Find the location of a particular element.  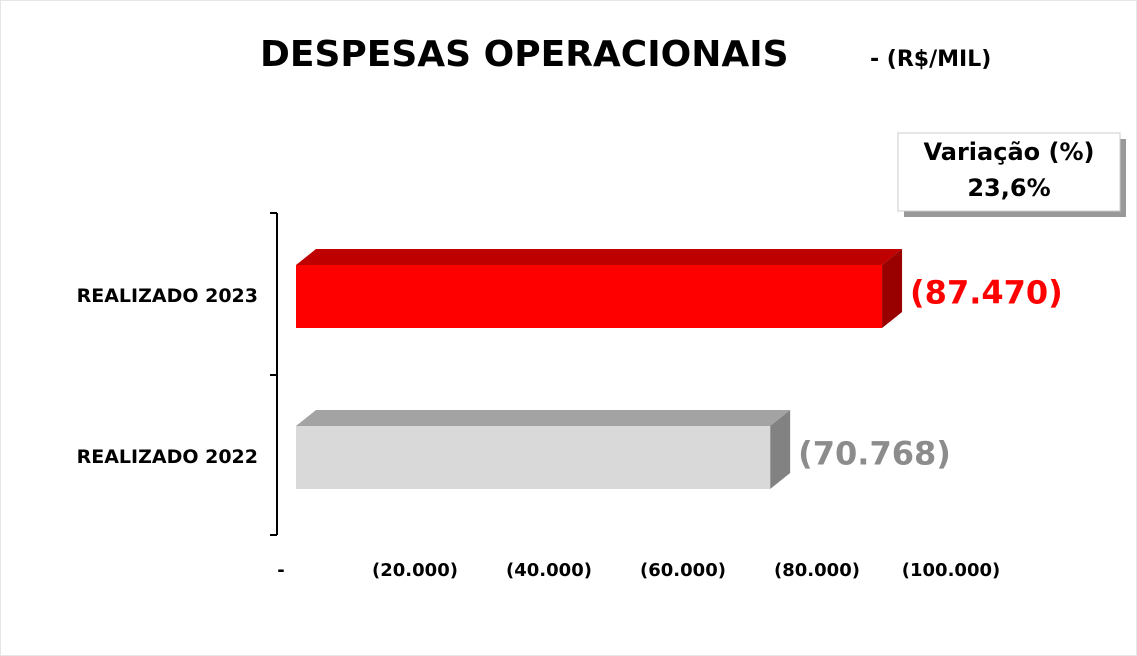

x-tick-label: (100.000) is located at coordinates (951, 570).